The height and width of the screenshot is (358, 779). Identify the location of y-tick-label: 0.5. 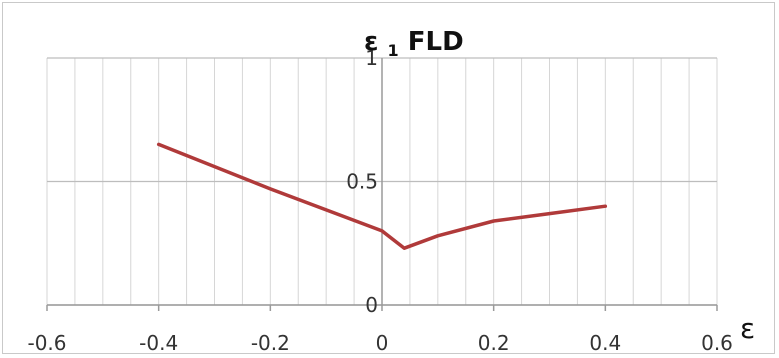
(362, 182).